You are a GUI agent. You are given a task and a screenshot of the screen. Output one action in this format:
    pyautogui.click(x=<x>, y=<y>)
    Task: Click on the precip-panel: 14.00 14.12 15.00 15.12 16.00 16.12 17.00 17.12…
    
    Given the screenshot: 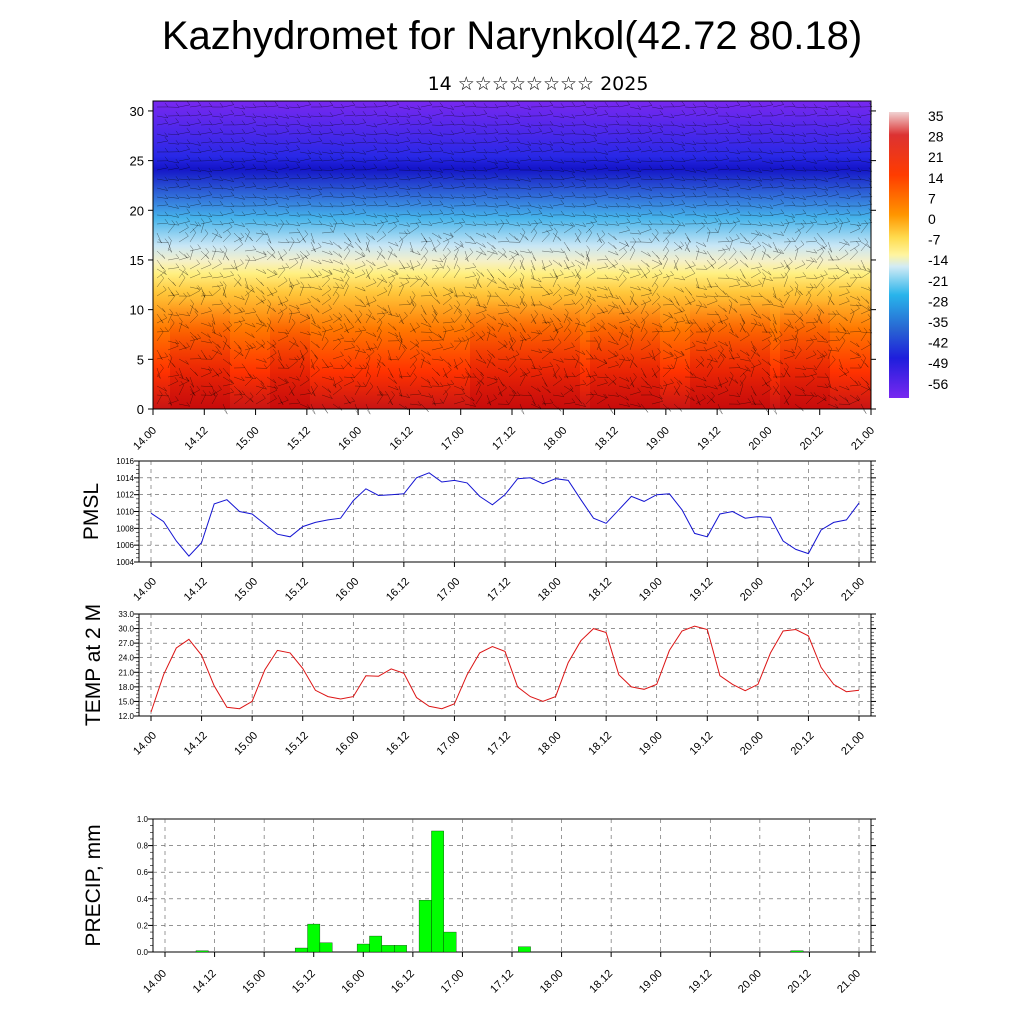 What is the action you would take?
    pyautogui.click(x=479, y=905)
    